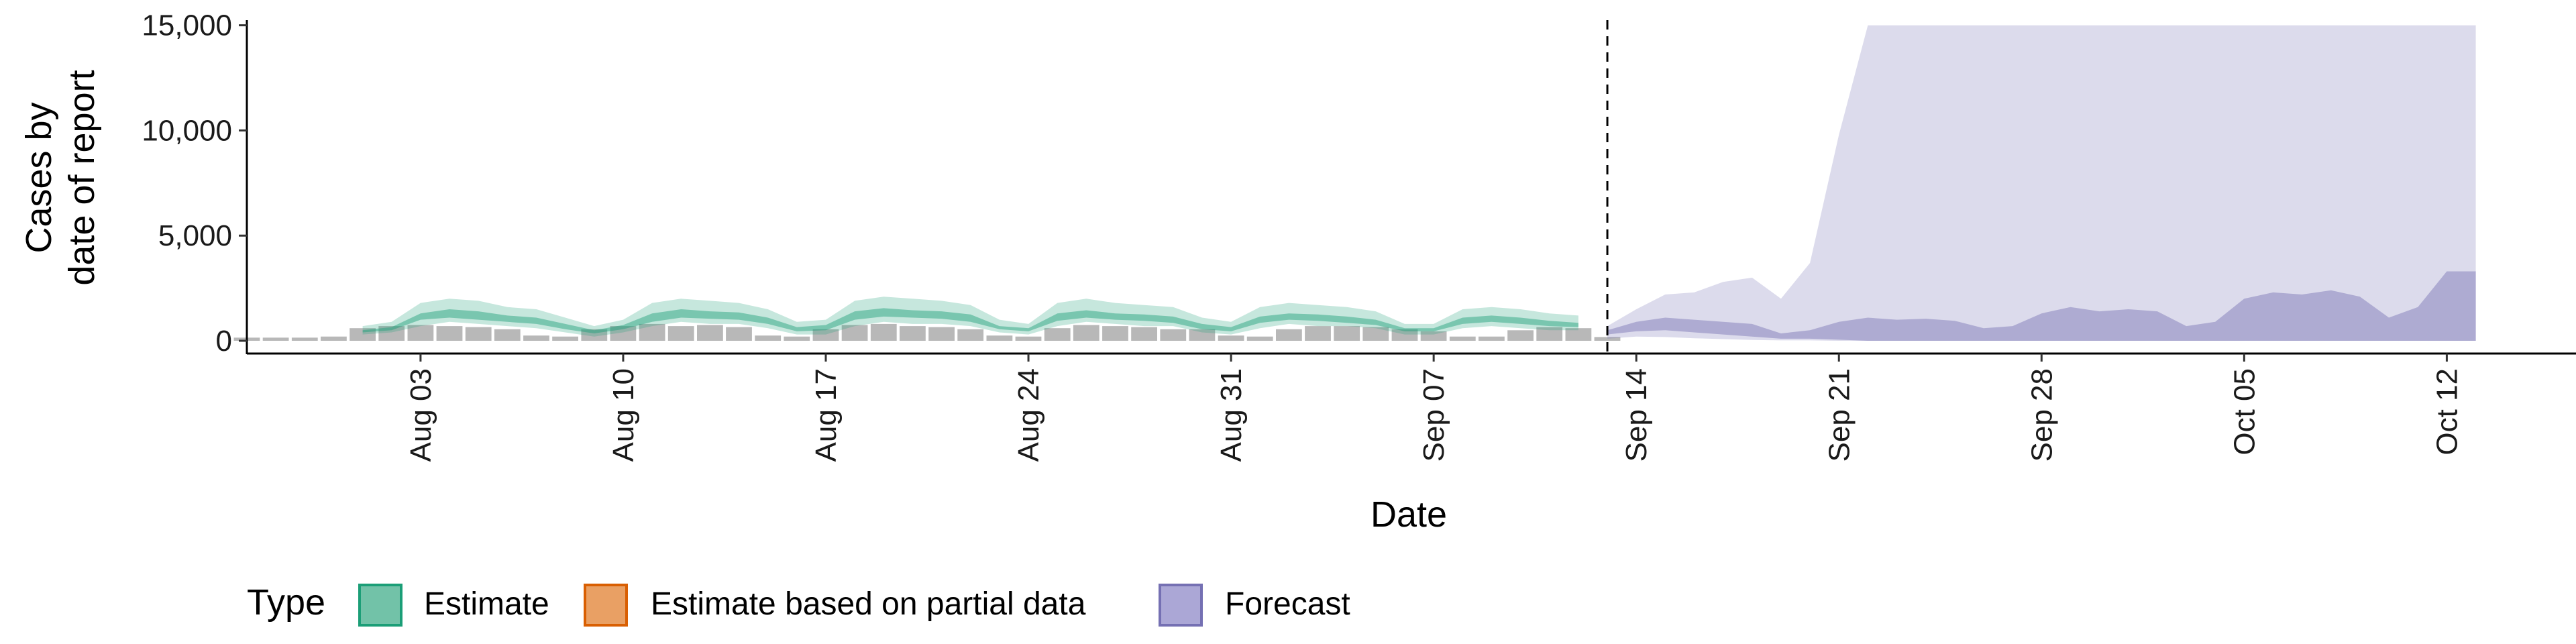 This screenshot has height=644, width=2576. I want to click on x-tick-label: Sep 28, so click(2041, 415).